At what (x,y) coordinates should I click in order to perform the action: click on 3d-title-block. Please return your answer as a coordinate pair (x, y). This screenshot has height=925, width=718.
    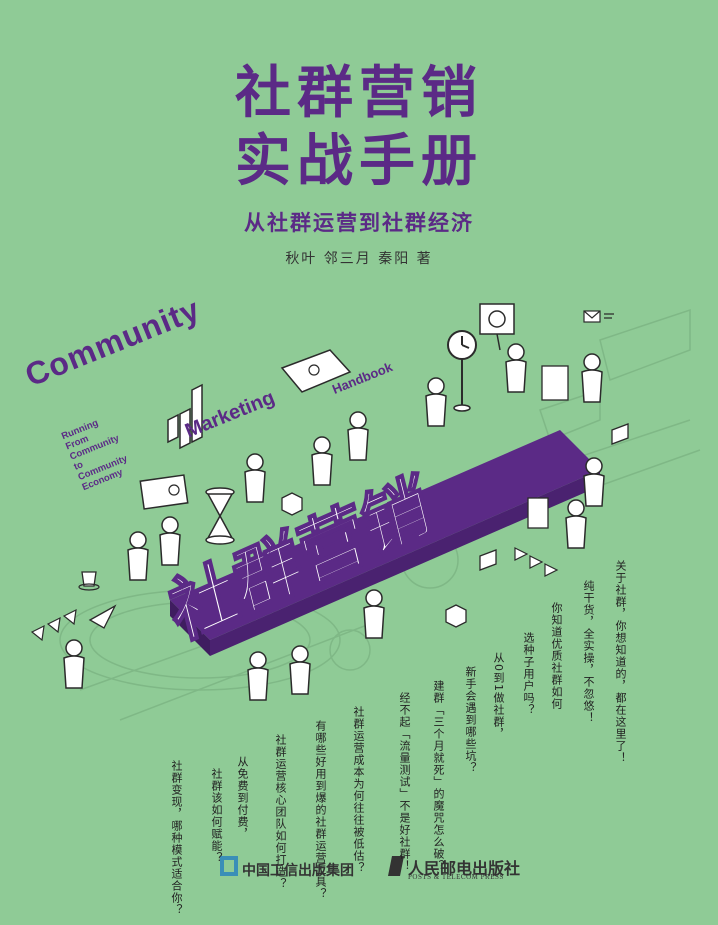
    Looking at the image, I should click on (385, 543).